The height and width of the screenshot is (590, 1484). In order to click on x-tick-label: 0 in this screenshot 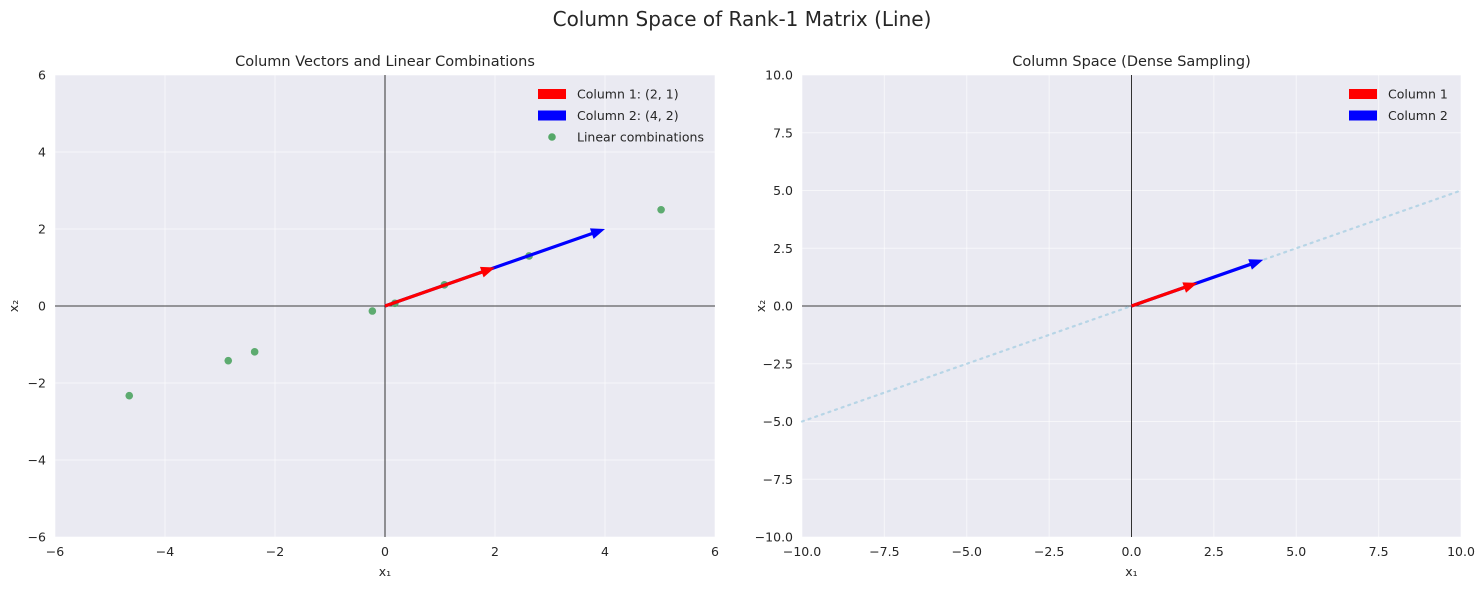, I will do `click(385, 551)`.